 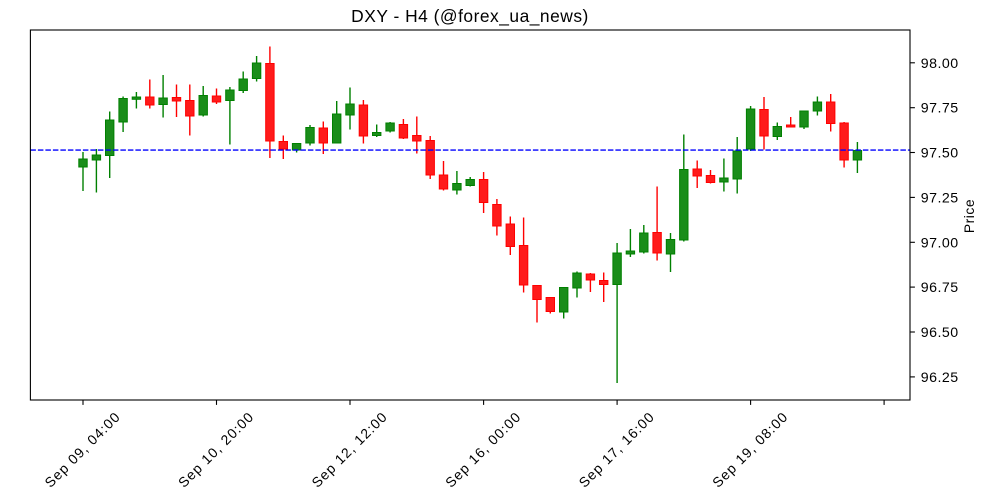 I want to click on svg-text: DXY - H4 (@forex_ua_news), so click(x=470, y=16).